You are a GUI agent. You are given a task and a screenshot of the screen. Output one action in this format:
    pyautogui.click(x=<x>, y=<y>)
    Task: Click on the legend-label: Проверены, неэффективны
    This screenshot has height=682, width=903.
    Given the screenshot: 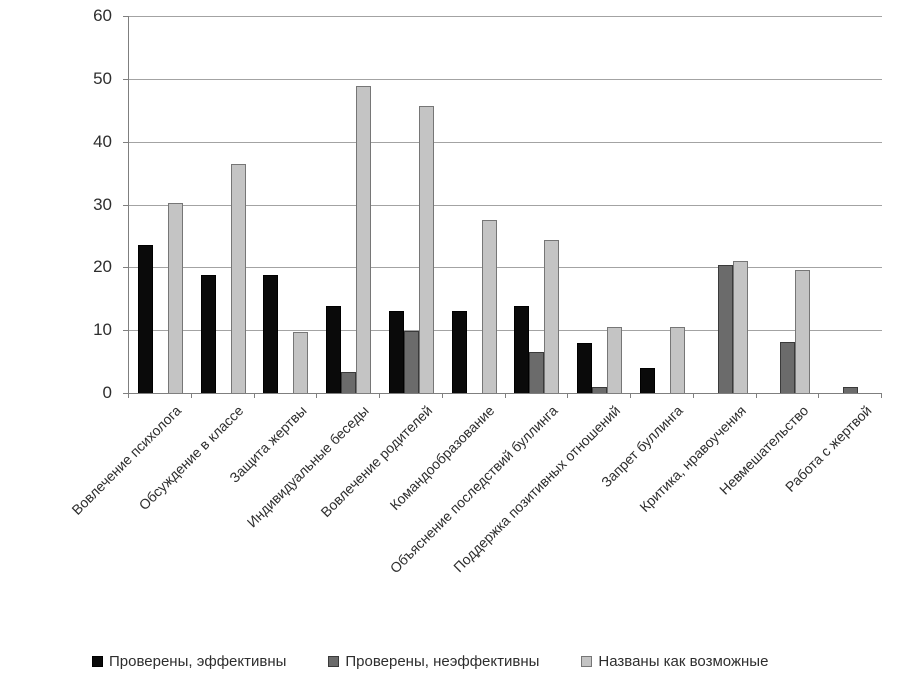 What is the action you would take?
    pyautogui.click(x=442, y=661)
    